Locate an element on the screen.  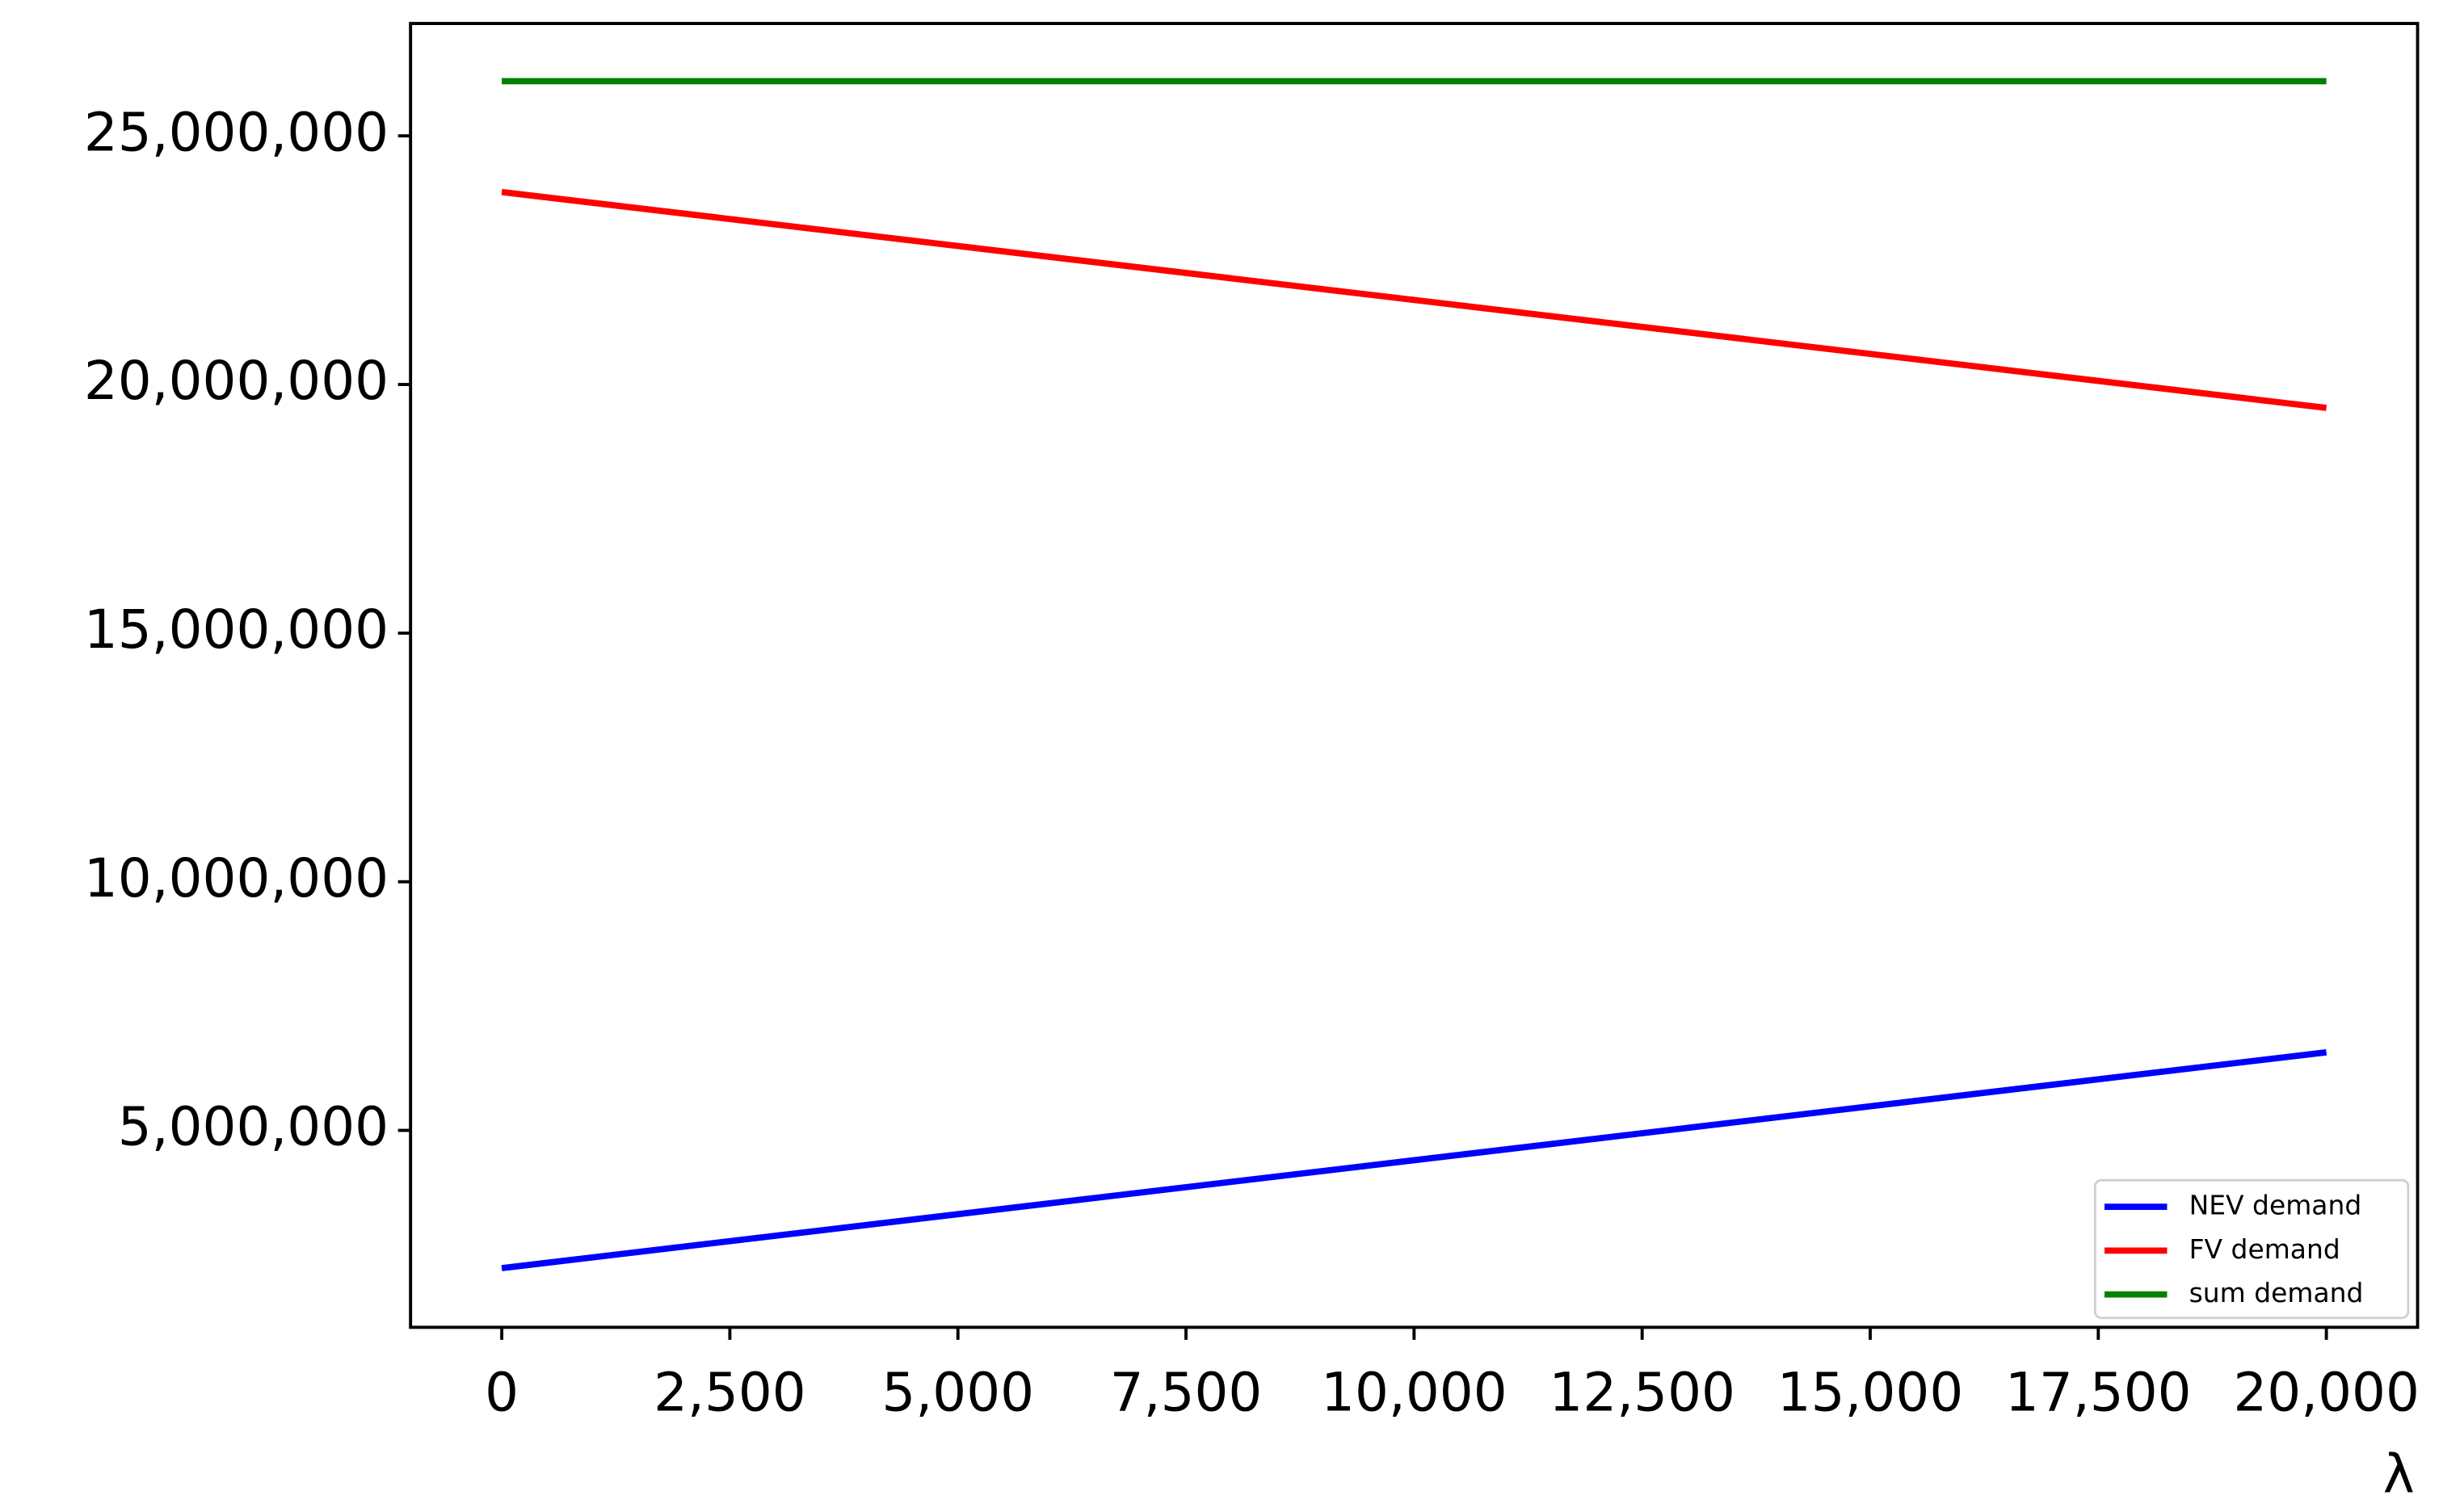
legend-label: sum demand is located at coordinates (2276, 1292).